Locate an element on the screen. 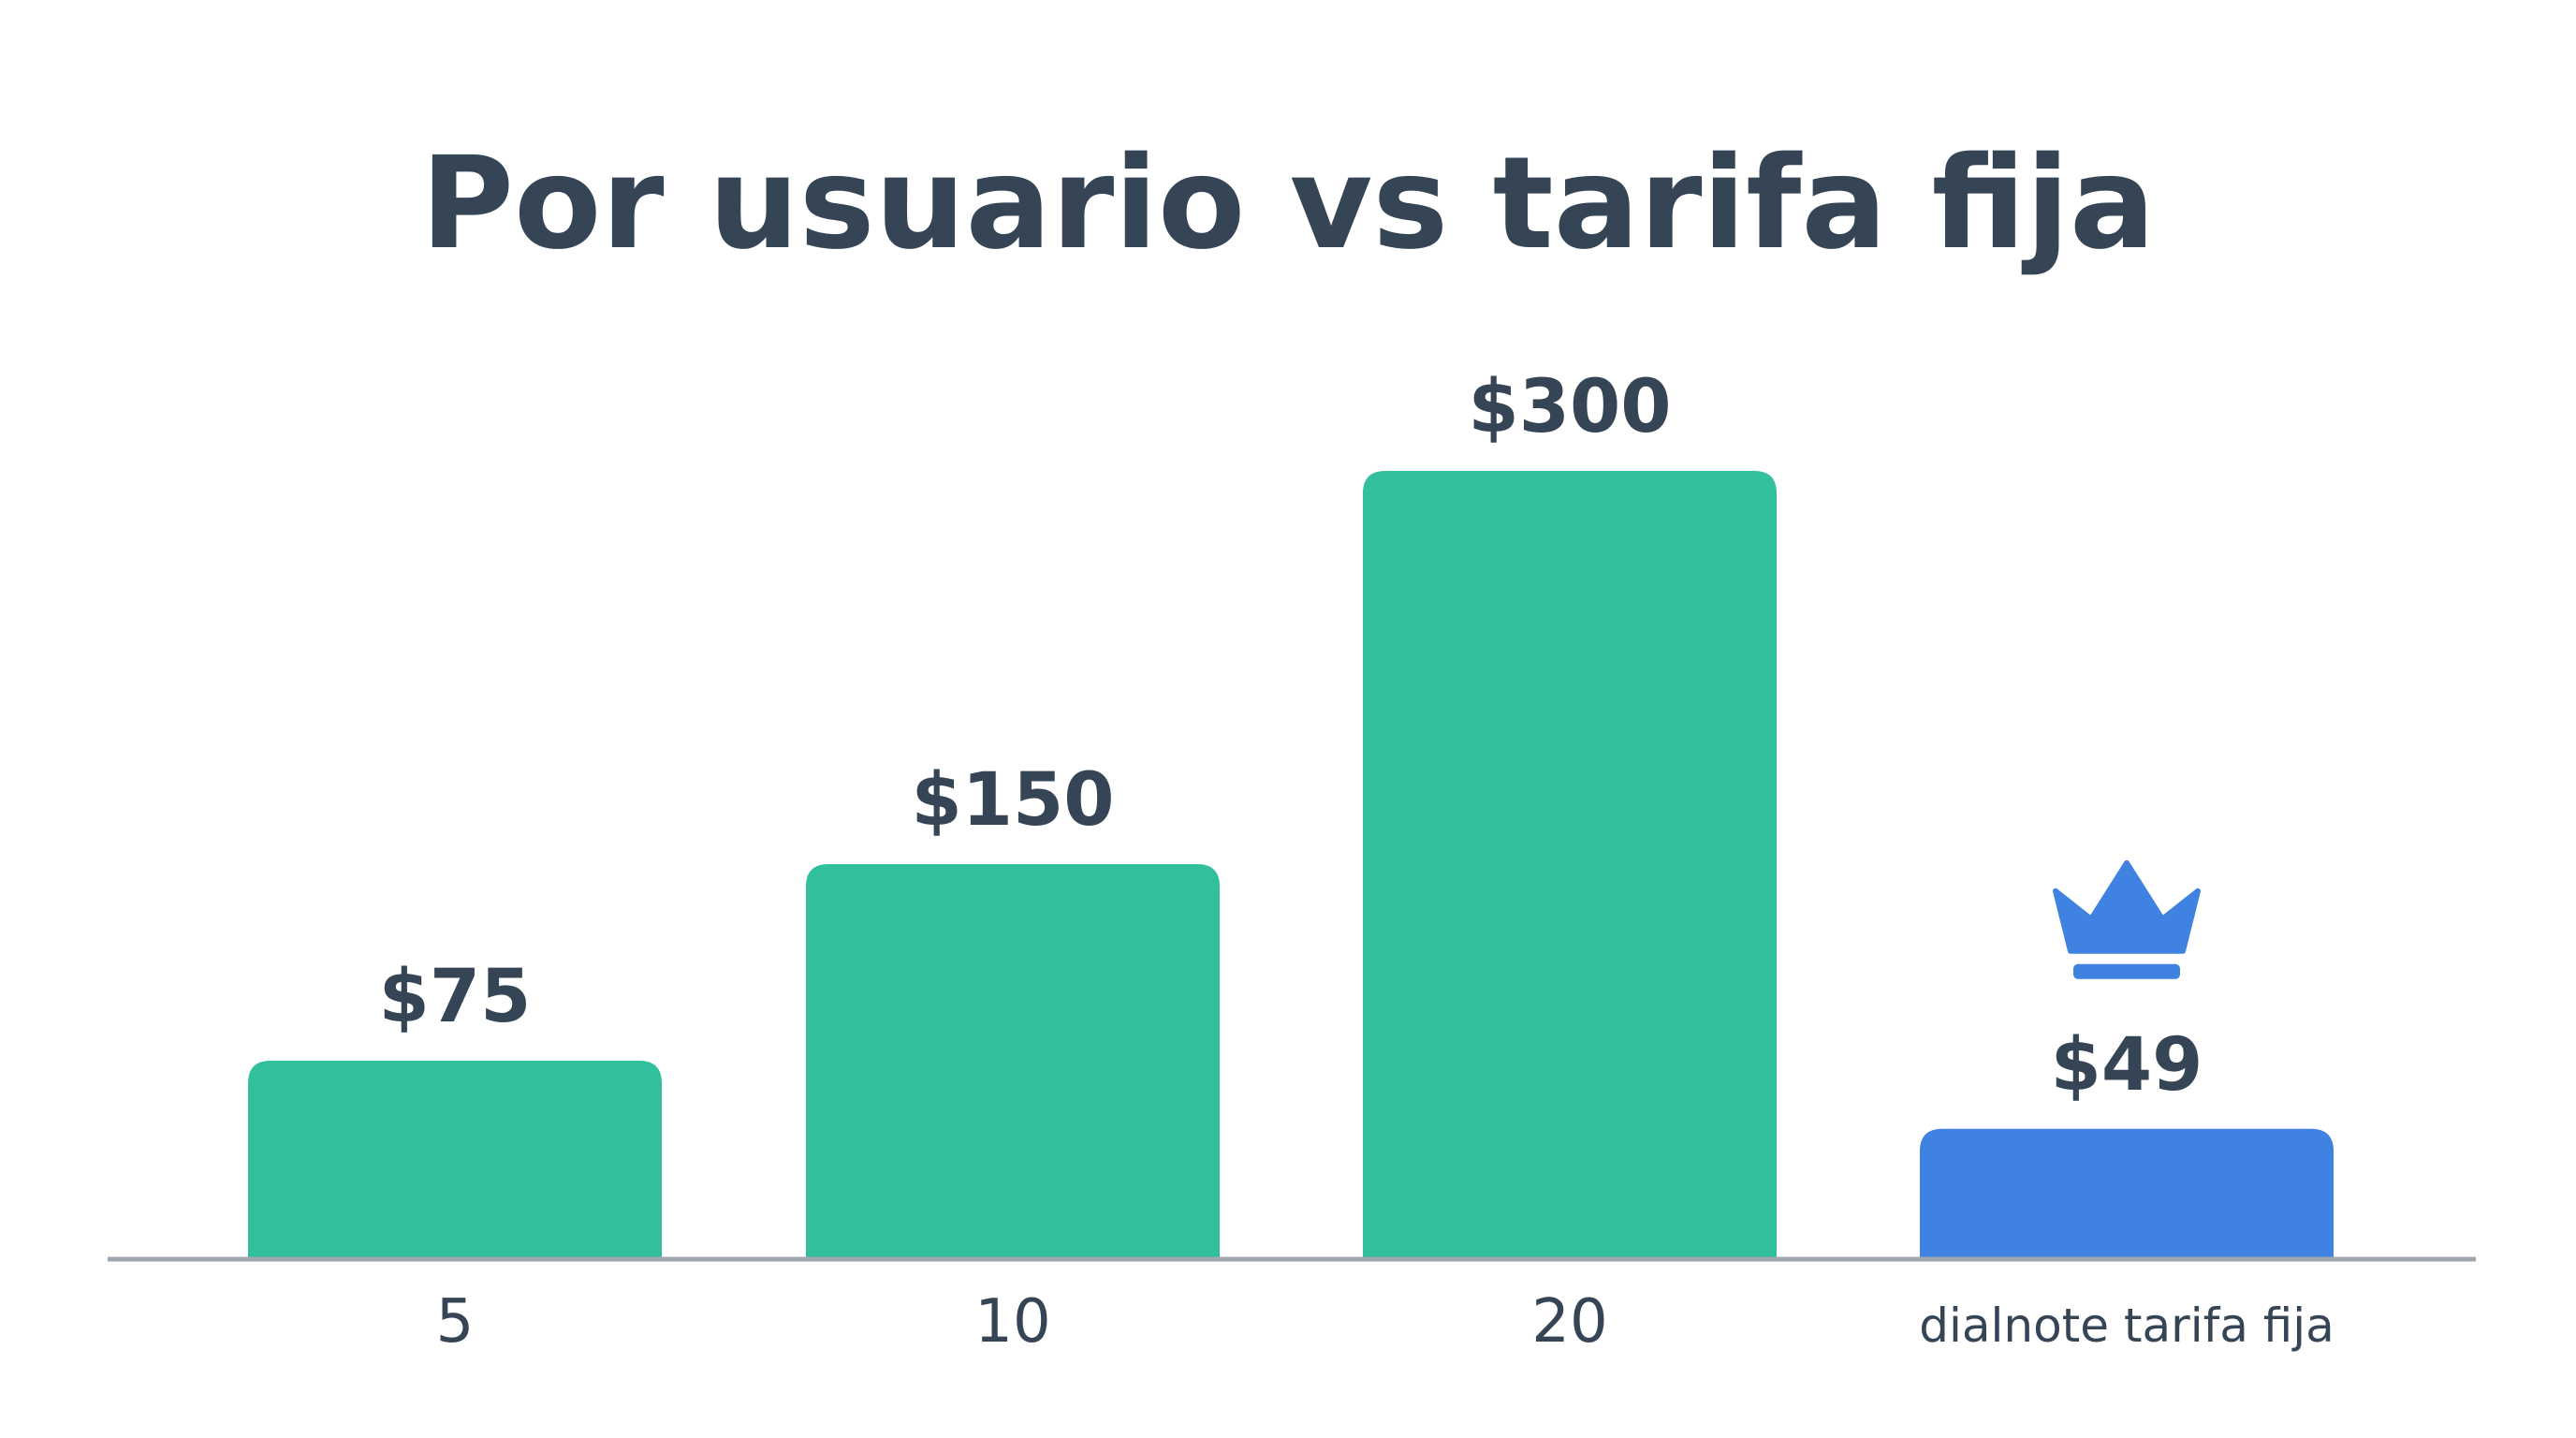  category-label: dialnote tarifa fija is located at coordinates (2126, 1326).